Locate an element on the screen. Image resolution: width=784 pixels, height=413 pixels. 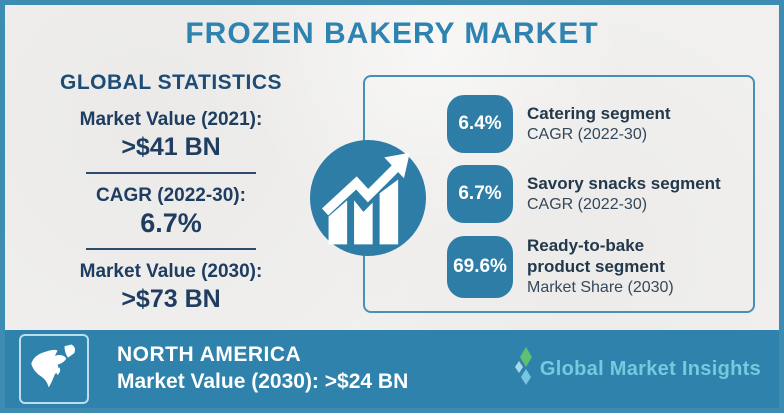
gmi-logo-text: Global Market Insights is located at coordinates (650, 368).